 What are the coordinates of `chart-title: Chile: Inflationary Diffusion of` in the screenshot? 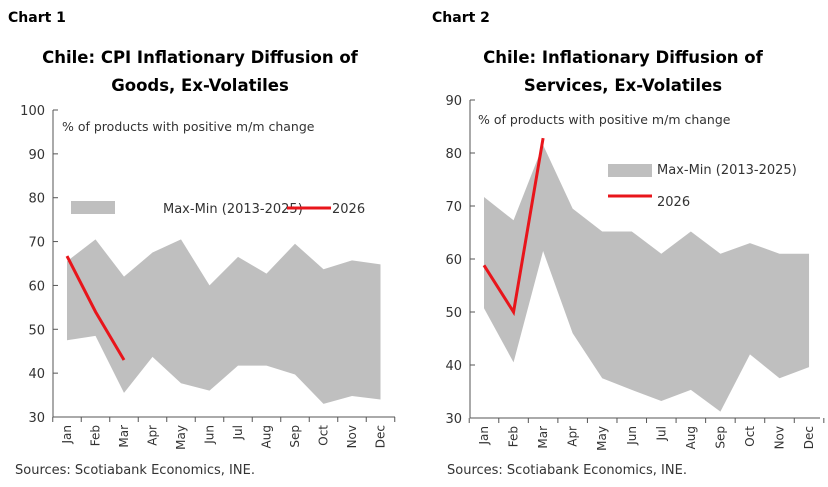 It's located at (623, 57).